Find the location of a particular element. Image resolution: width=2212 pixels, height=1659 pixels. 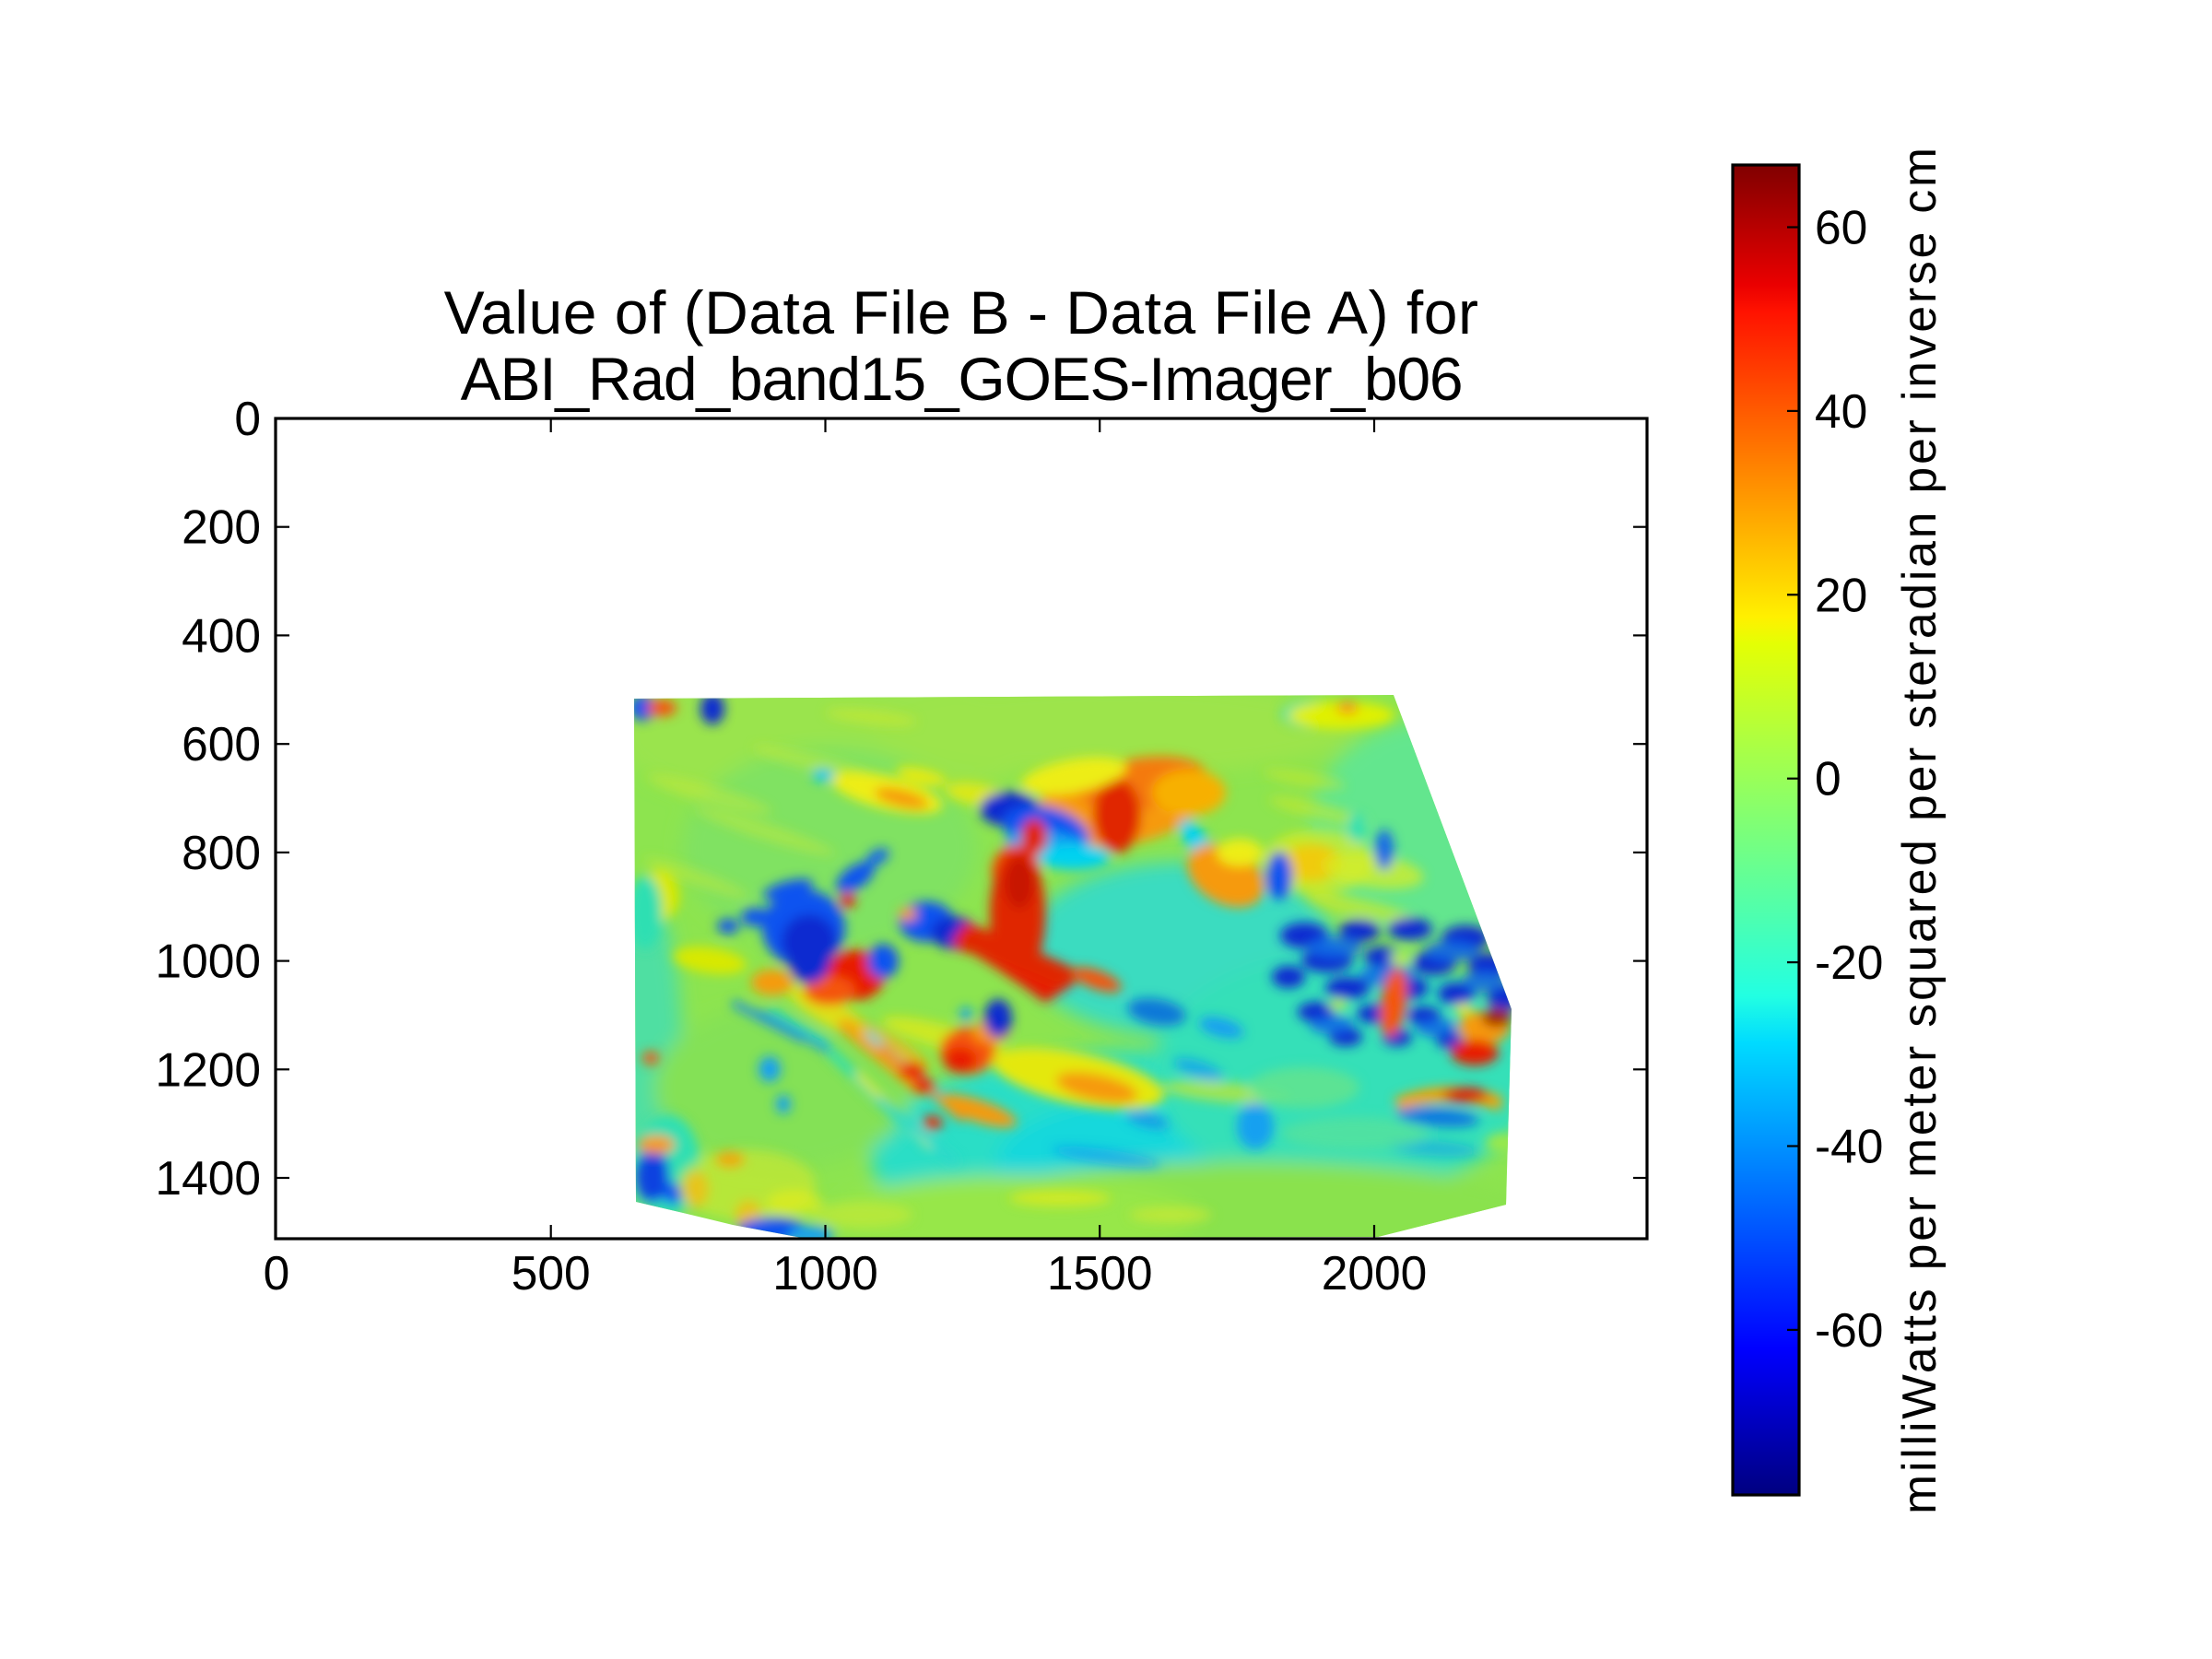

svg-text: -20 is located at coordinates (1849, 962).